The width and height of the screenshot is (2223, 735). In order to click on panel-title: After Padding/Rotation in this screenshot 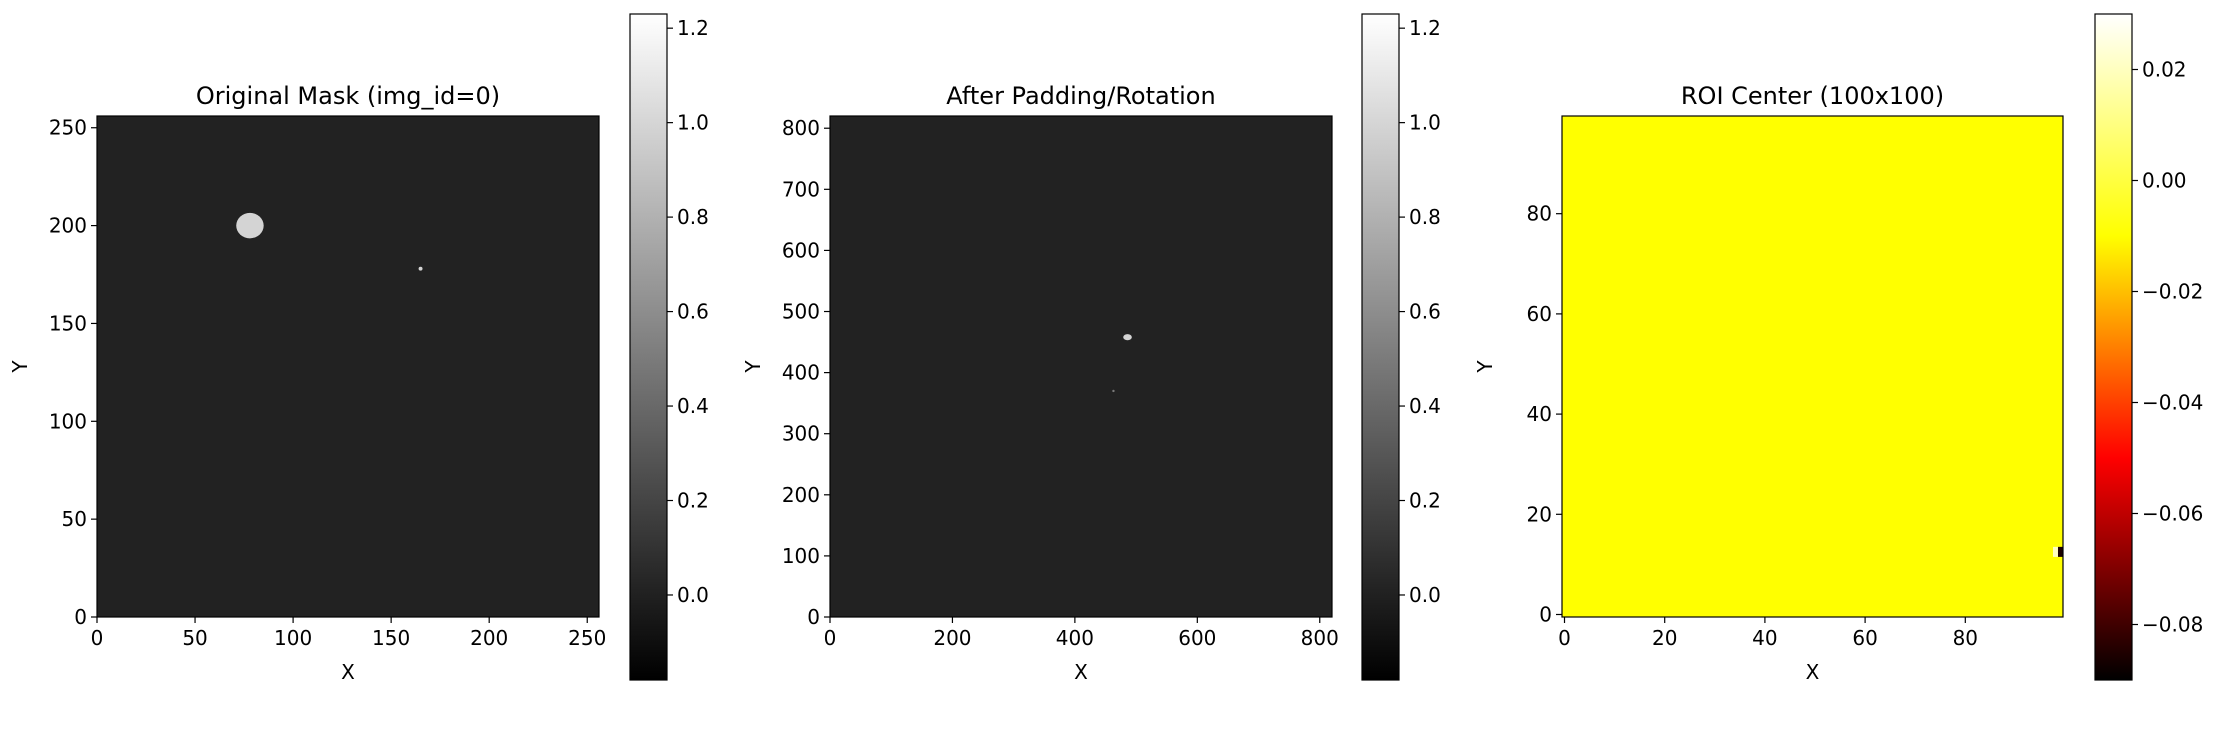, I will do `click(1080, 96)`.